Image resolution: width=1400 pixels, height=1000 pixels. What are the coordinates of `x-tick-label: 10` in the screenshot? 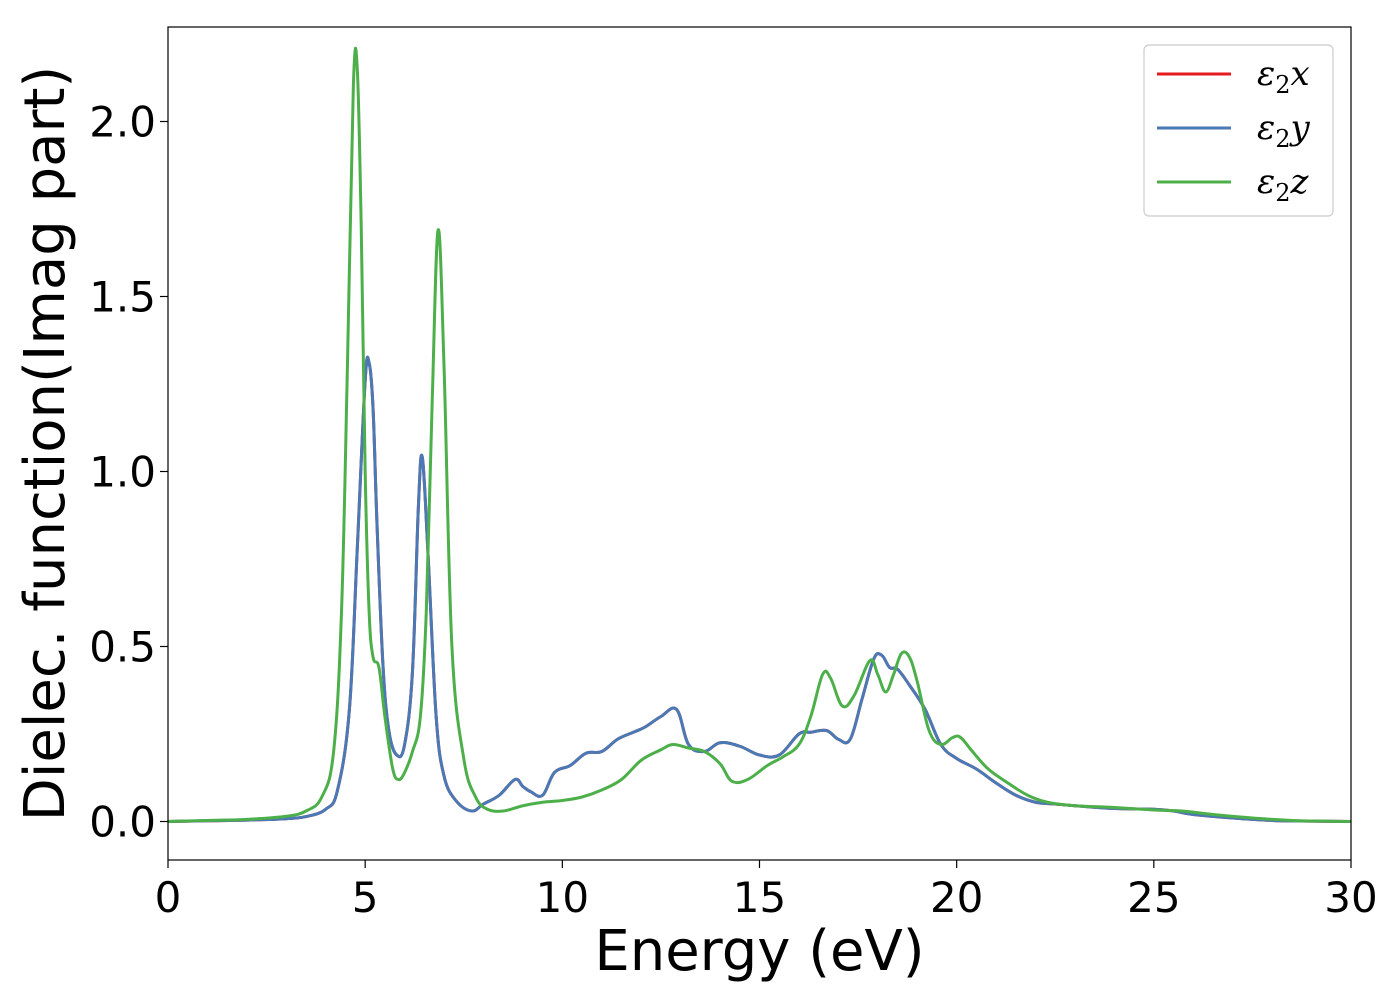 It's located at (562, 897).